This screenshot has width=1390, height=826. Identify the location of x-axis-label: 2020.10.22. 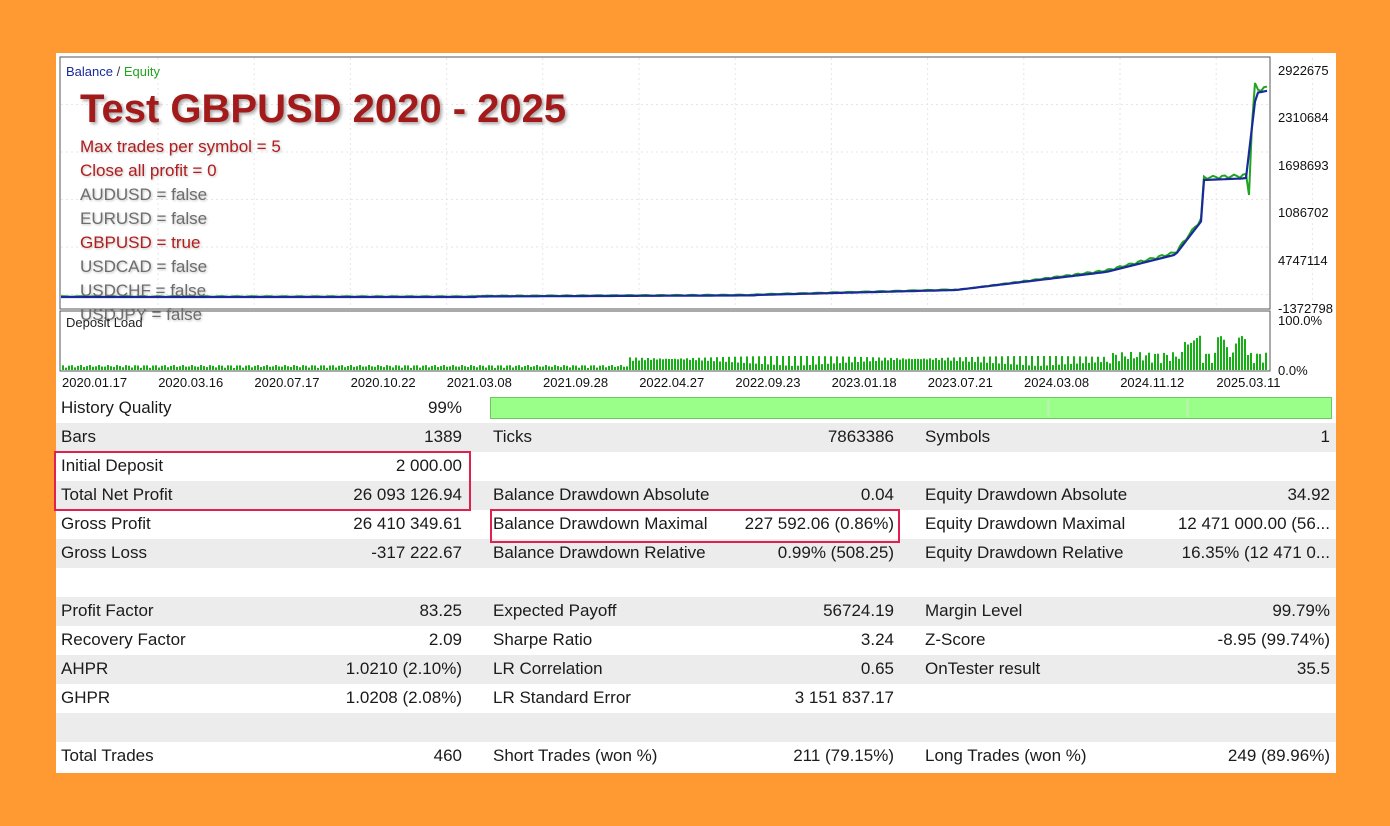
(383, 382).